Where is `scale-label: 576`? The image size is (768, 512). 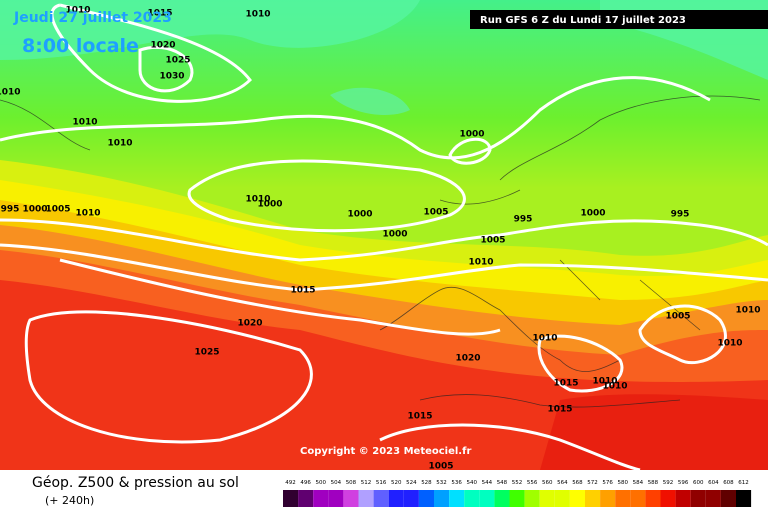 scale-label: 576 is located at coordinates (607, 483).